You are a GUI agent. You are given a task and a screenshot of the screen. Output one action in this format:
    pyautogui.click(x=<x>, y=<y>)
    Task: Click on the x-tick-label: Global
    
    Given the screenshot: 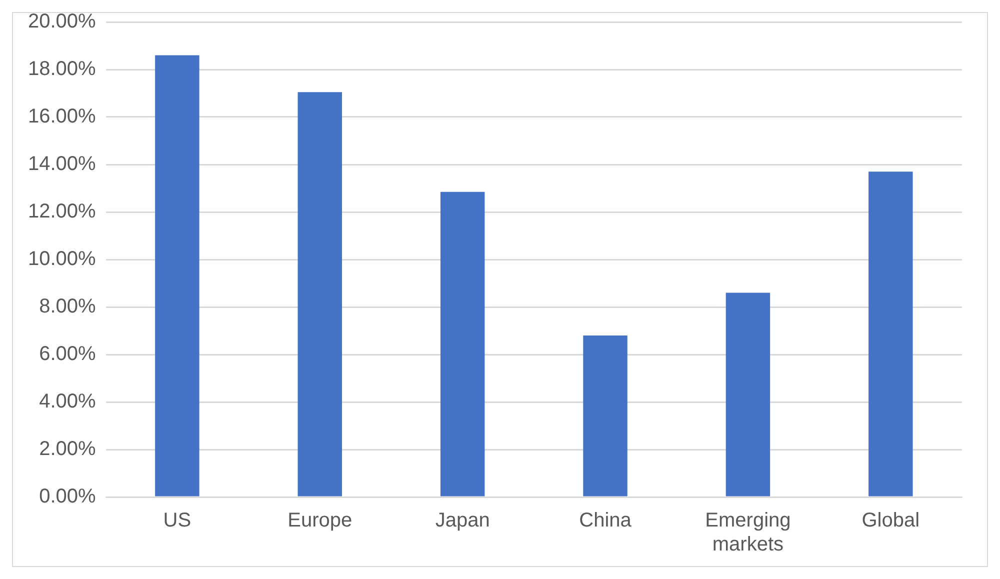 What is the action you would take?
    pyautogui.click(x=891, y=521)
    